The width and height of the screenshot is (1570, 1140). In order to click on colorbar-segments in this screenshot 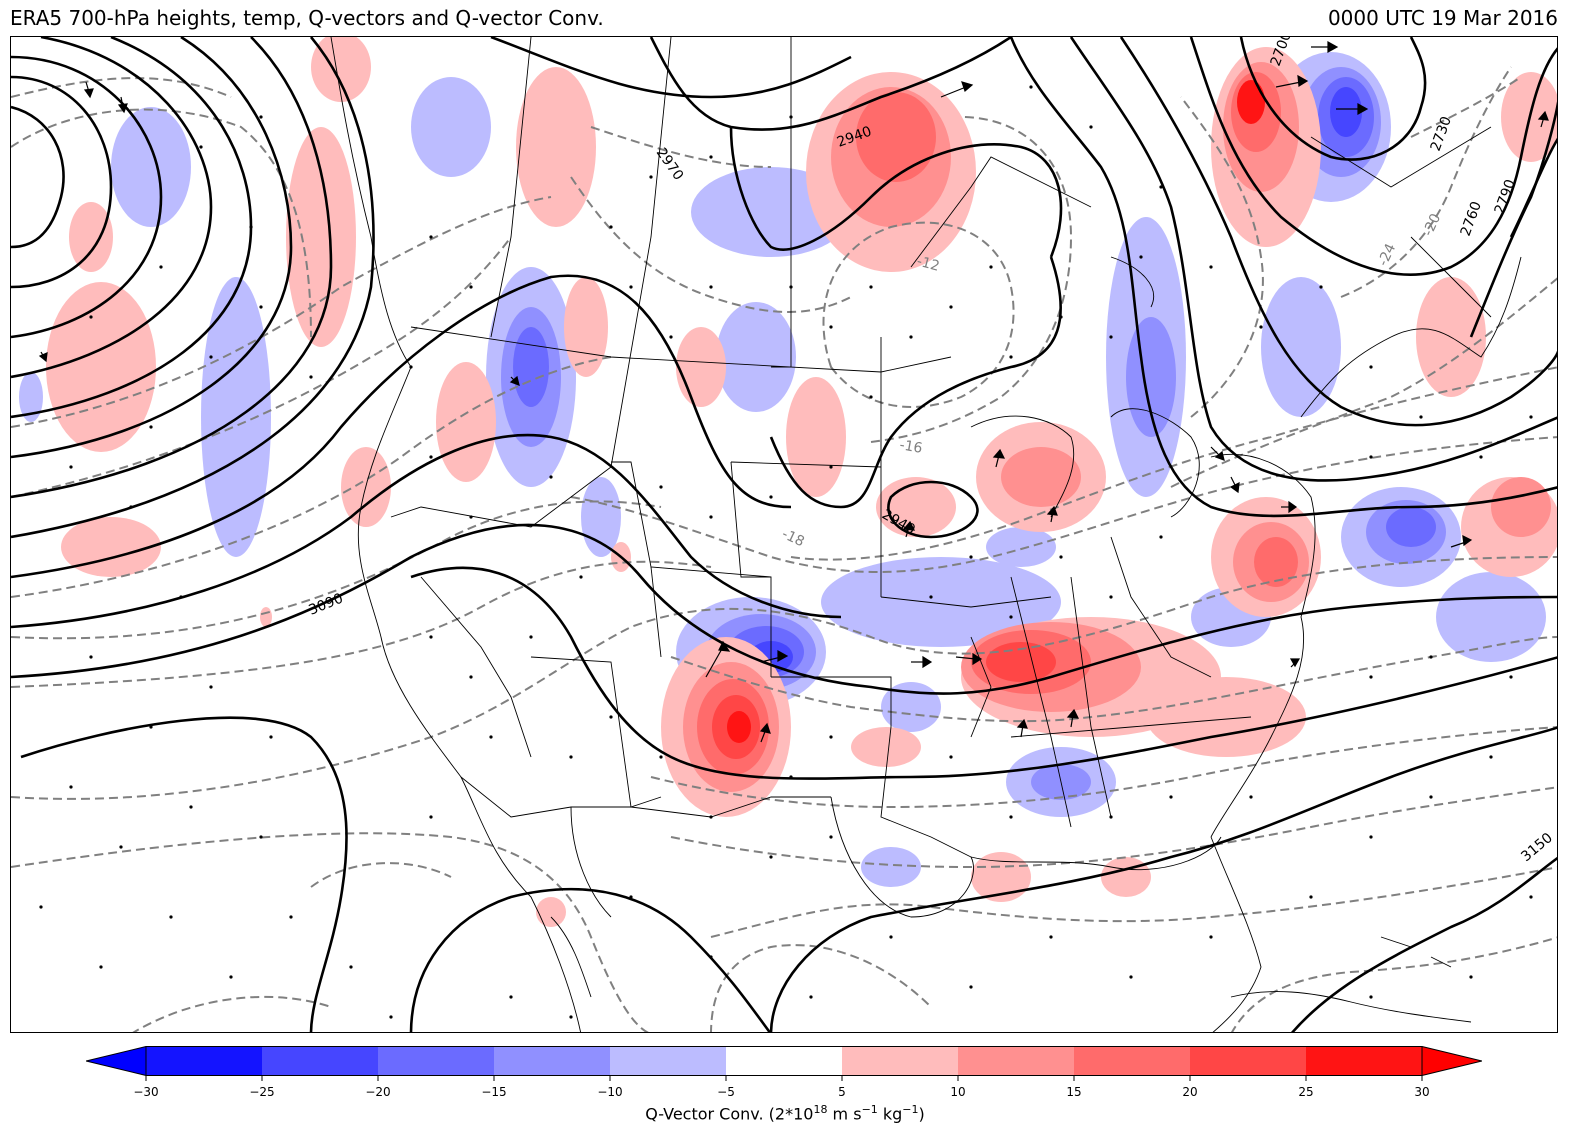, I will do `click(784, 1061)`.